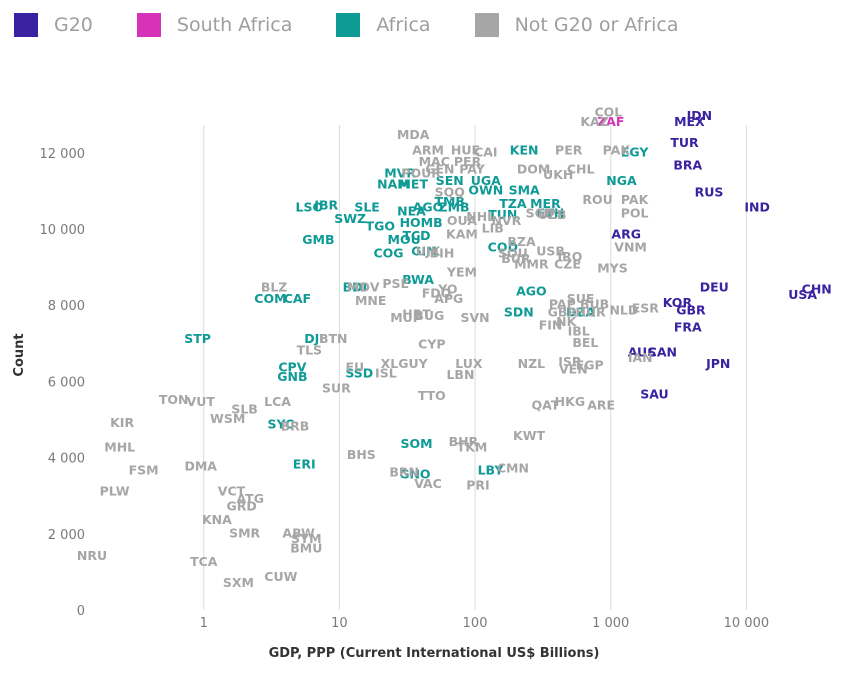 The image size is (861, 677). What do you see at coordinates (306, 538) in the screenshot?
I see `point-sym: SYM` at bounding box center [306, 538].